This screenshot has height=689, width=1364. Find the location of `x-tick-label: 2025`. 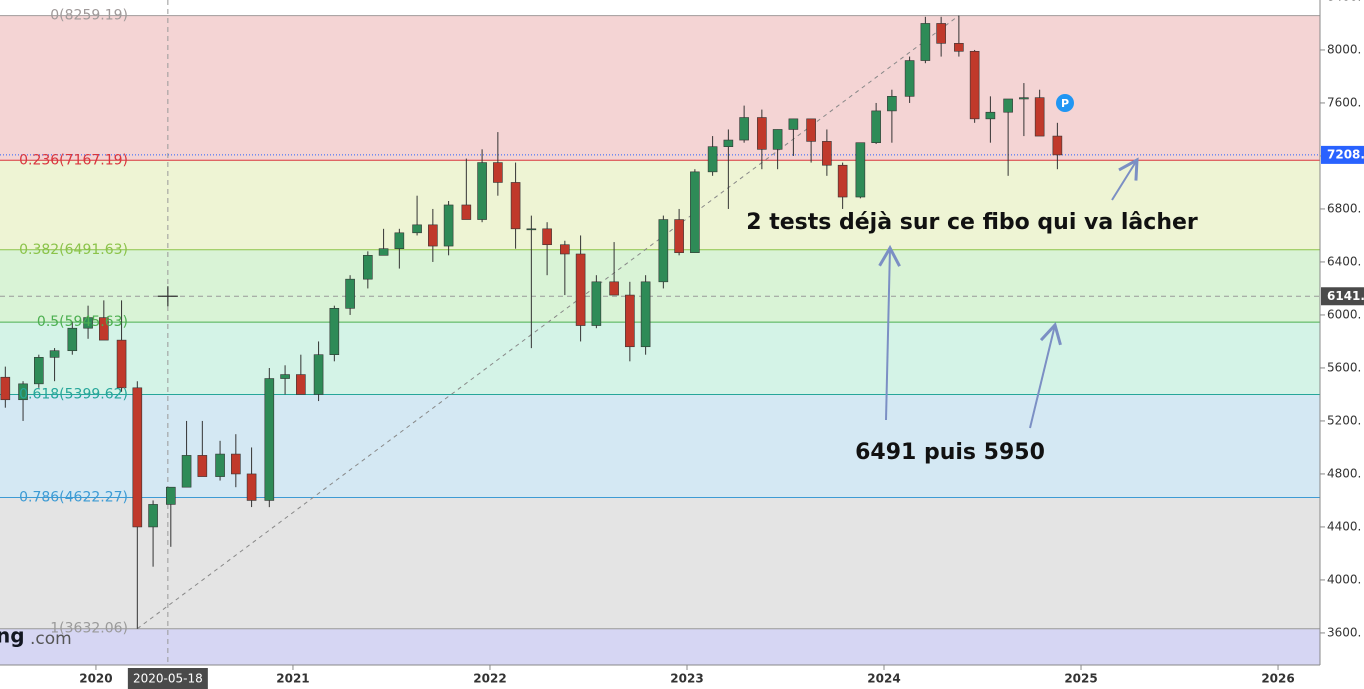

x-tick-label: 2025 is located at coordinates (1080, 679).